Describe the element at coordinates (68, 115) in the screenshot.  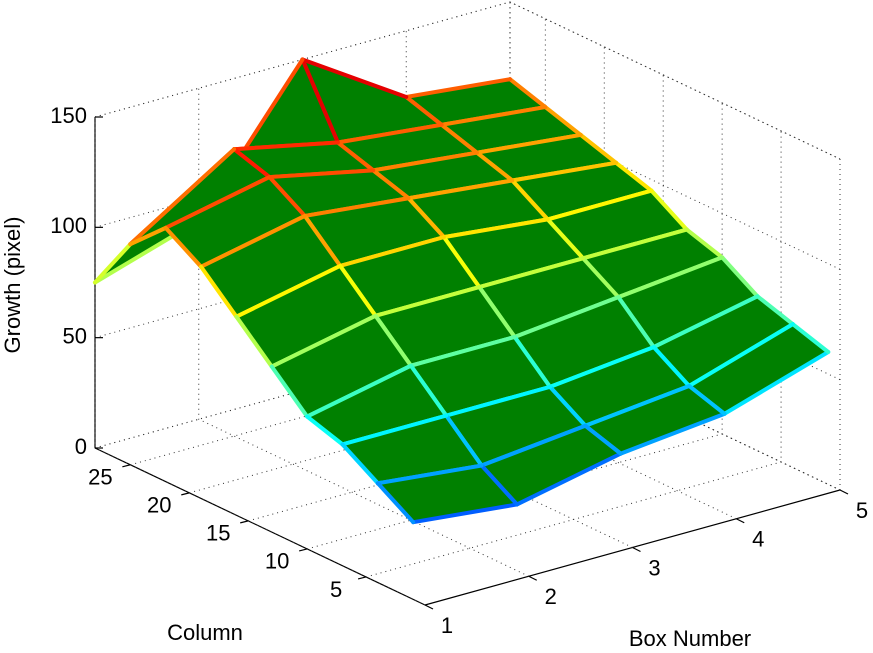
I see `z-tick-label: 150` at that location.